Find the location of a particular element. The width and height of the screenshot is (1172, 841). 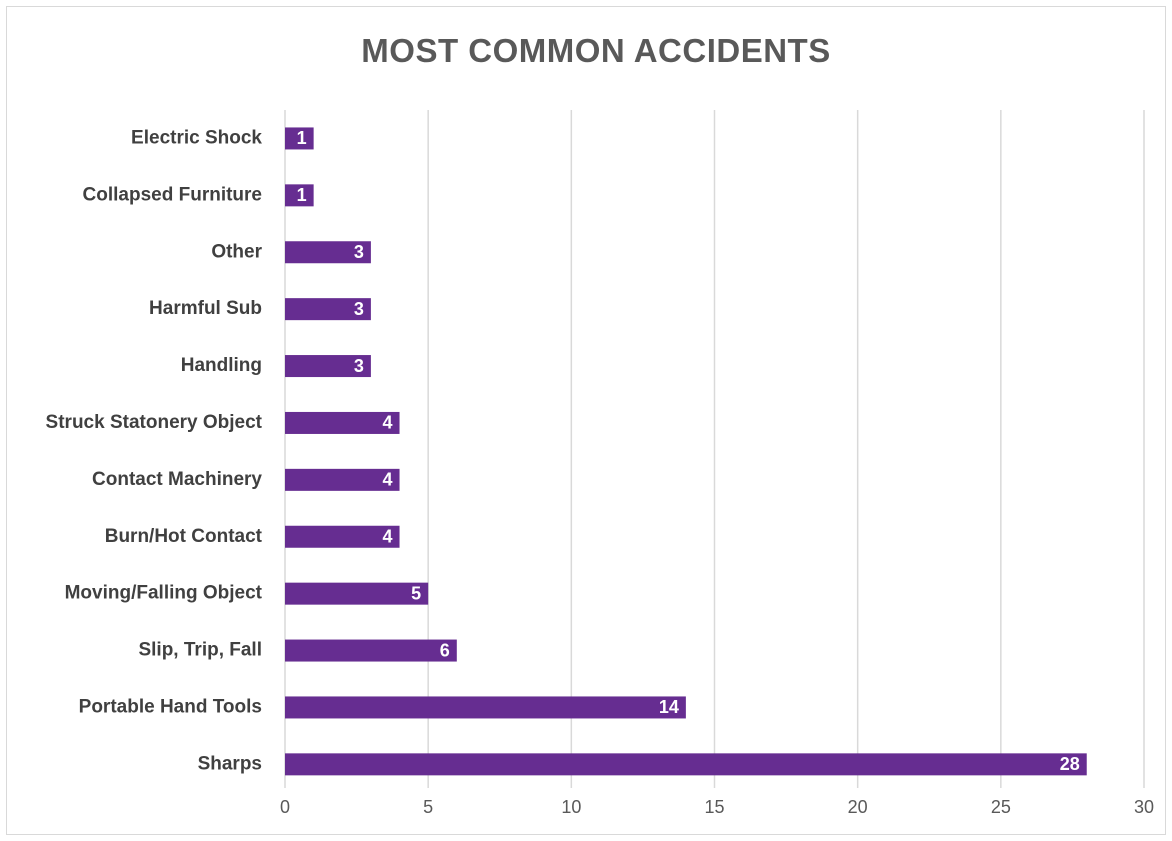

category-label: Collapsed Furniture is located at coordinates (172, 194).